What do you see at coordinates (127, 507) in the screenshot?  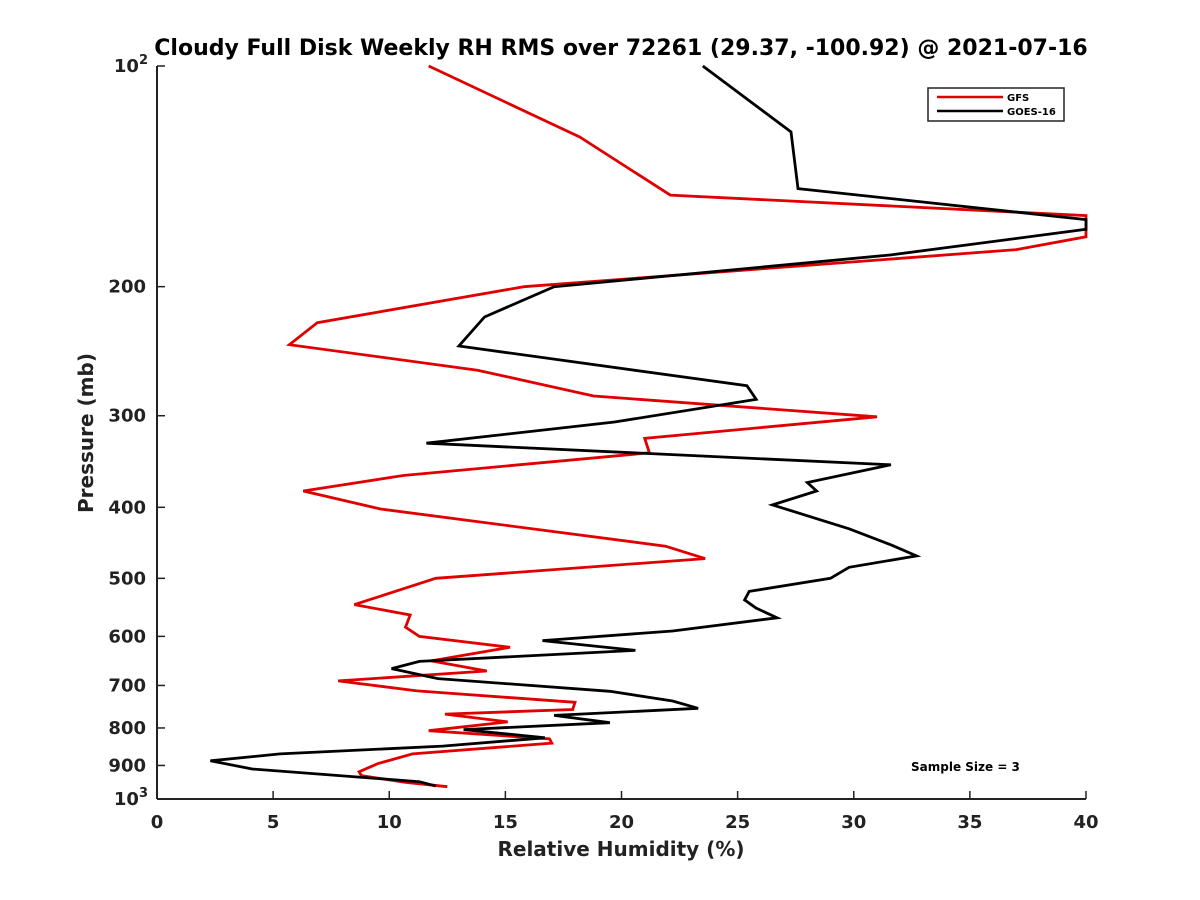 I see `y-tick-label: 400` at bounding box center [127, 507].